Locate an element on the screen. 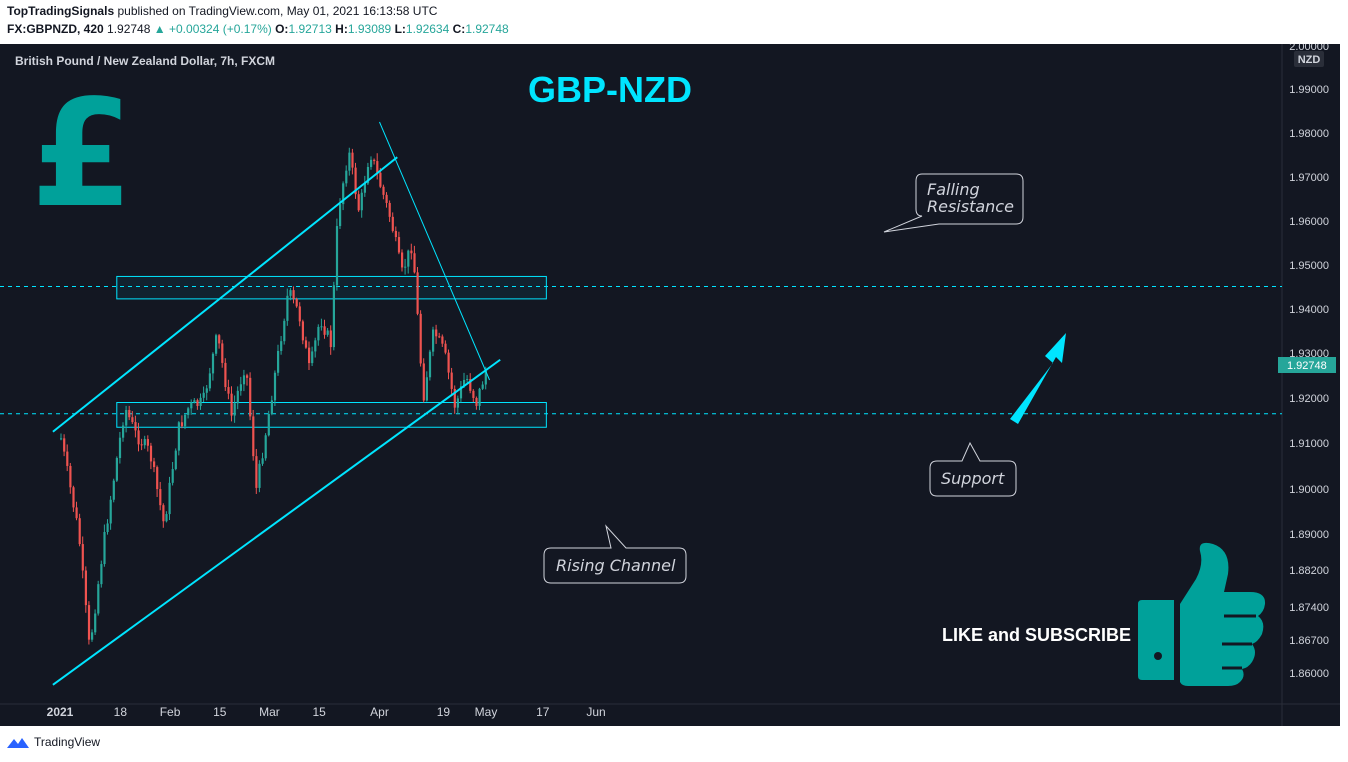 Image resolution: width=1348 pixels, height=762 pixels. callout-rising-text: Rising Channel is located at coordinates (616, 565).